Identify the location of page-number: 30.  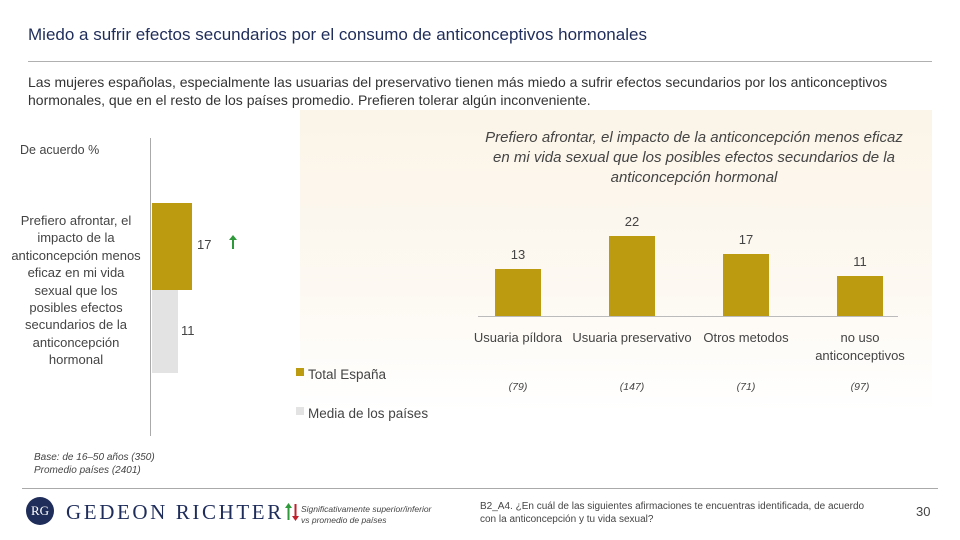
(923, 511).